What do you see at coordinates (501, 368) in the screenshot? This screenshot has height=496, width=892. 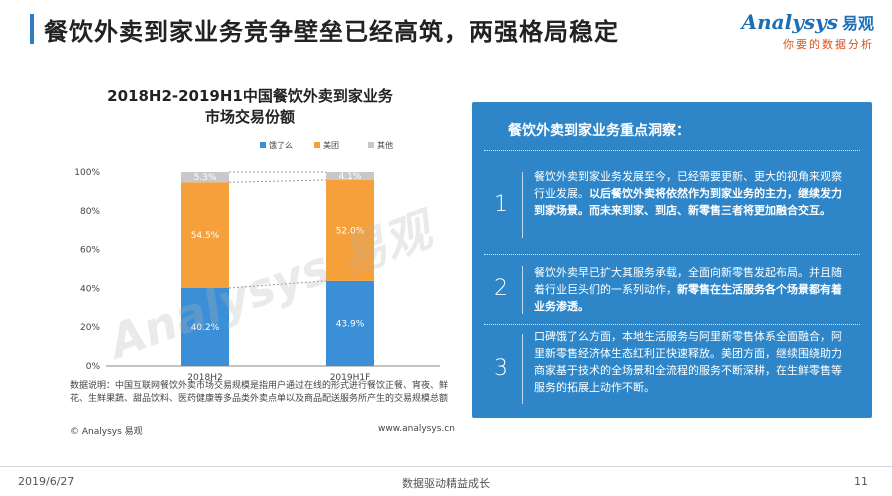 I see `insight-item-number: 3` at bounding box center [501, 368].